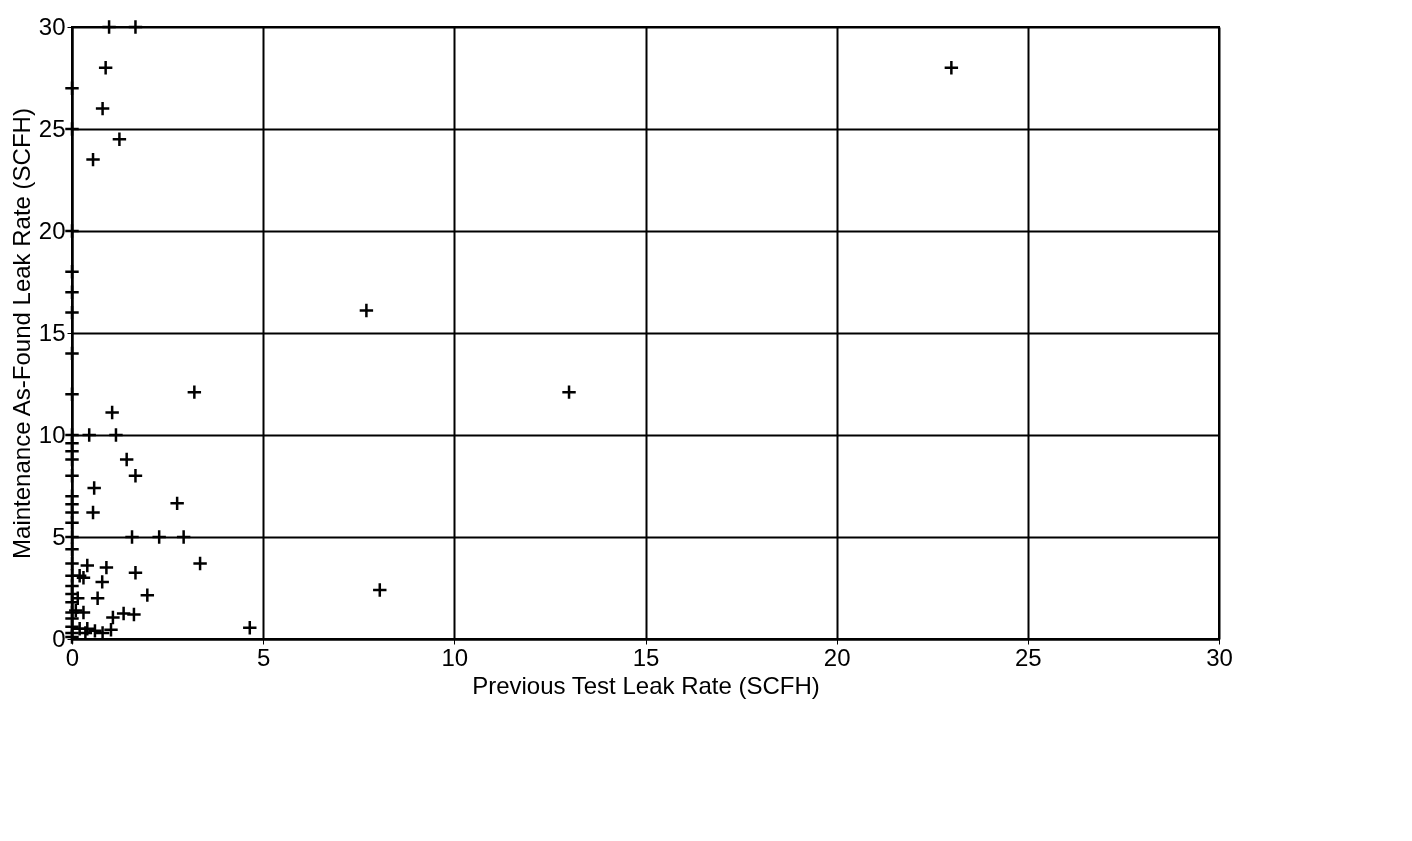 Image resolution: width=1412 pixels, height=841 pixels. Describe the element at coordinates (21, 333) in the screenshot. I see `y-axis-title: Maintenance As-Found Leak Rate (SCFH)` at that location.